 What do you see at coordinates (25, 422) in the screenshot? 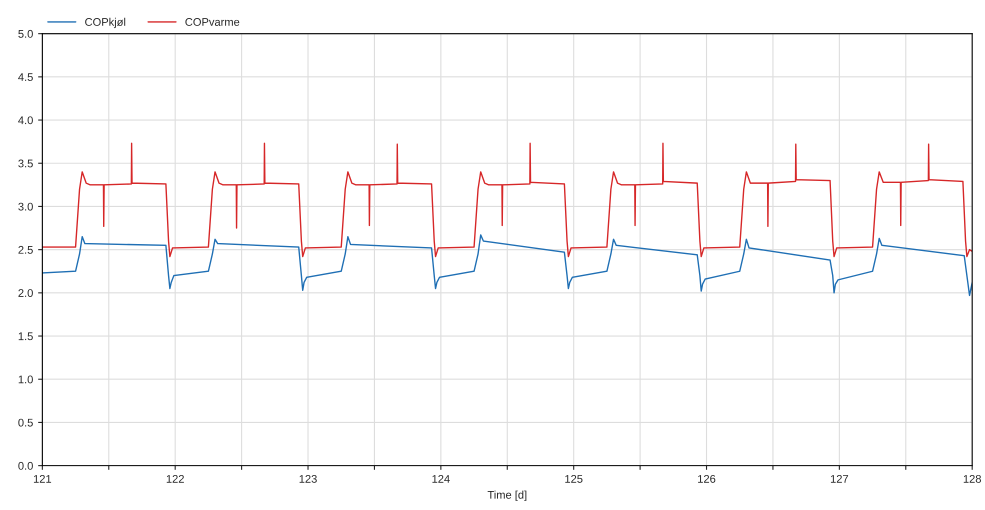
I see `y-tick-label: 0.5` at bounding box center [25, 422].